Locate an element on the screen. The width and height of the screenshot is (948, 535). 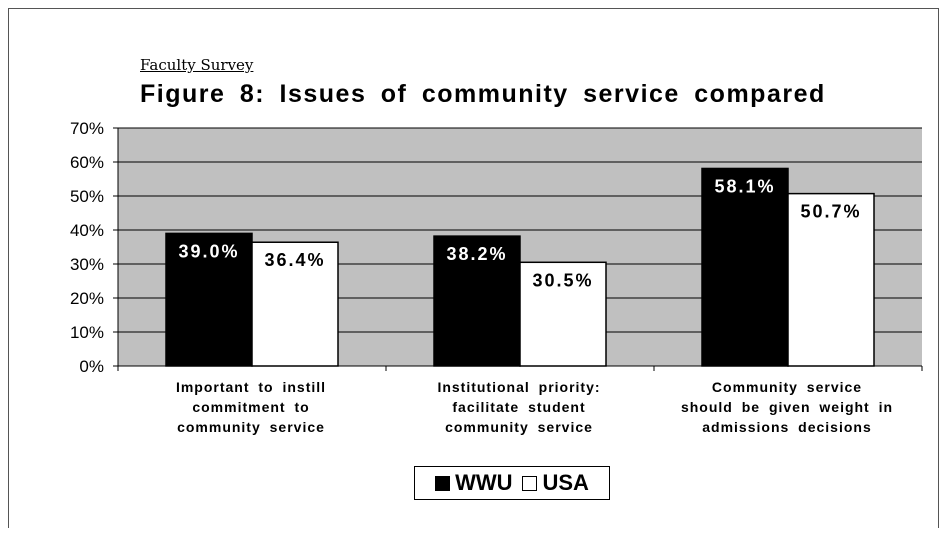
category-label-1-line-1: Important to instill is located at coordinates (251, 387).